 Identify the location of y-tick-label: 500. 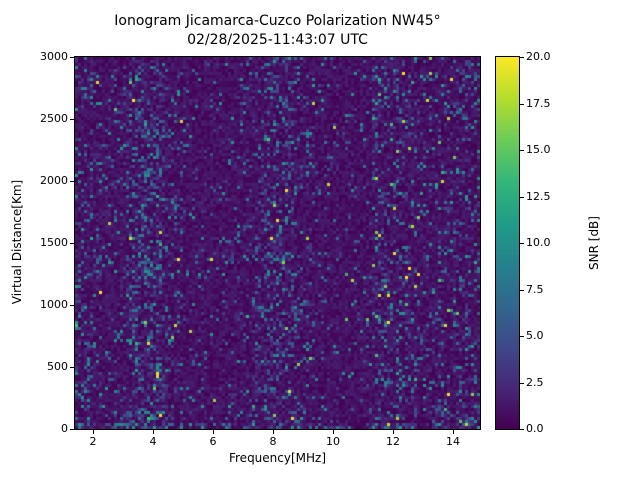
(57, 366).